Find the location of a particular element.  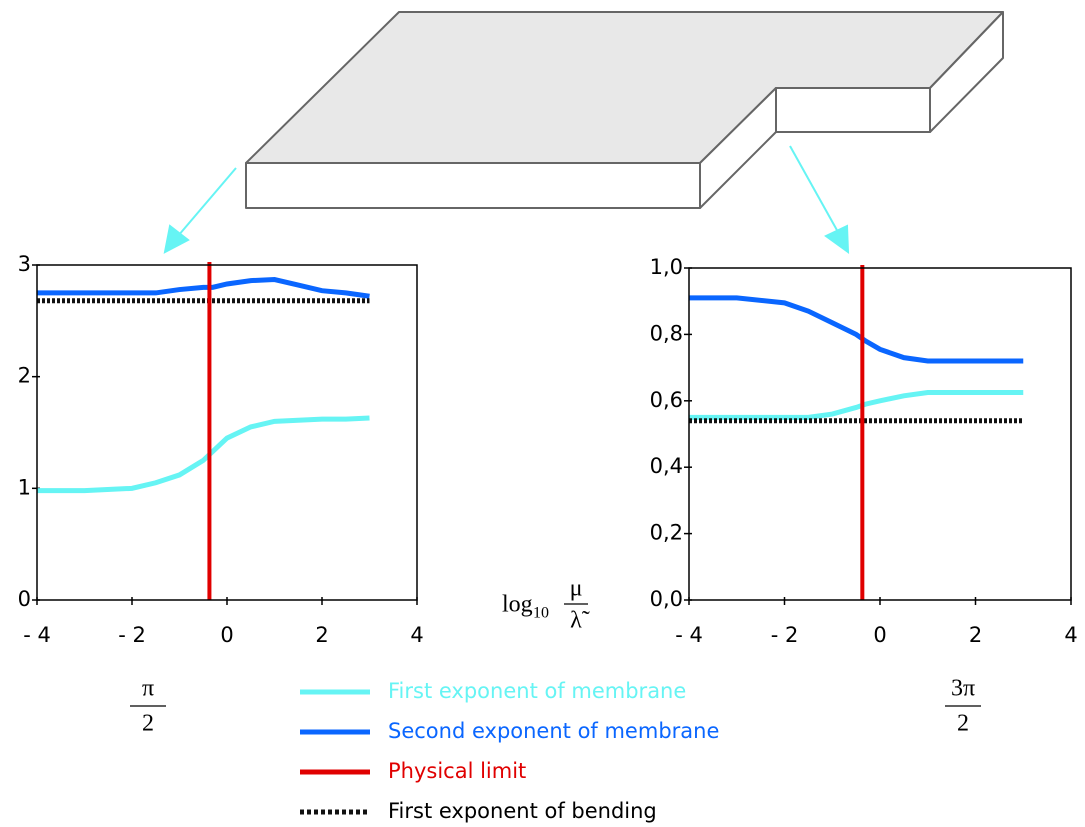

caption-numerator: 3π is located at coordinates (963, 689).